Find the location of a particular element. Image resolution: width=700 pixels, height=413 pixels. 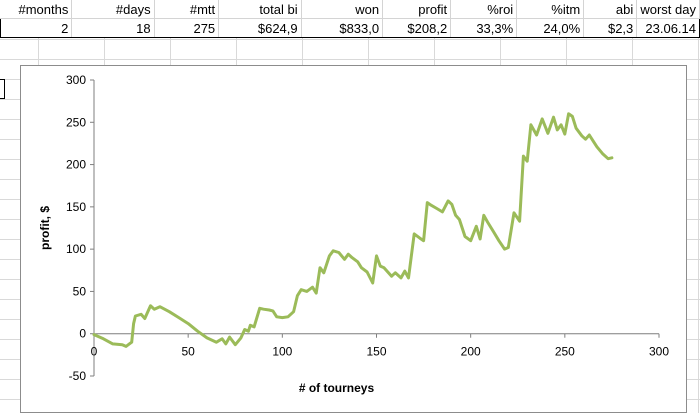

value-cell: $833,0 is located at coordinates (342, 28).